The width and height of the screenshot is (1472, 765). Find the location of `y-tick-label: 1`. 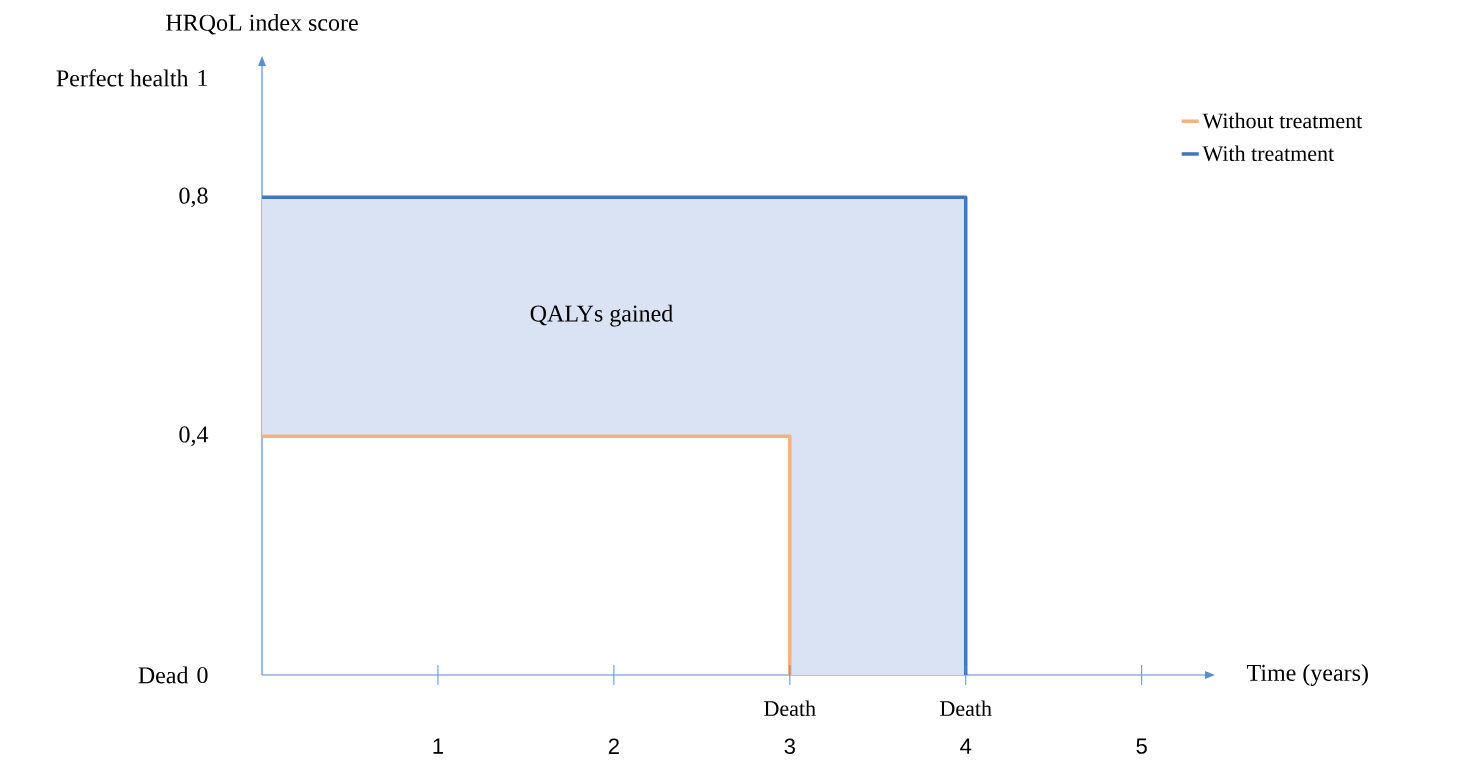

y-tick-label: 1 is located at coordinates (203, 78).